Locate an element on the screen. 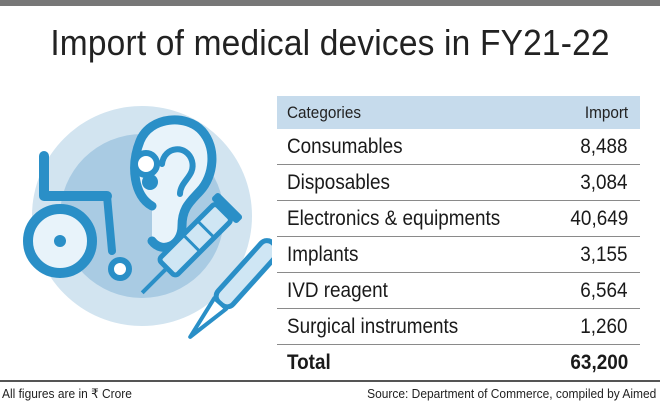 The height and width of the screenshot is (406, 660). category-cell: Disposables is located at coordinates (413, 182).